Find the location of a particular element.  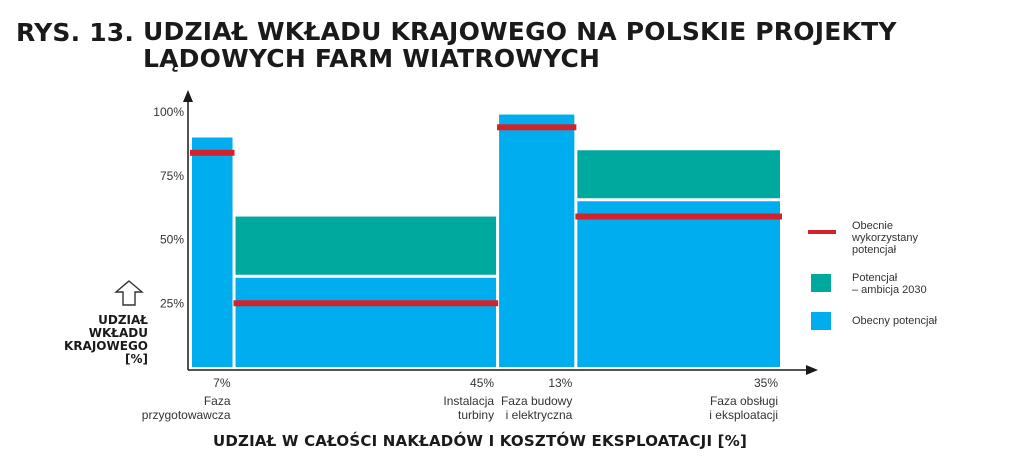

legend-label-current-usage: Obecnie wykorzystany potencjał is located at coordinates (885, 238).